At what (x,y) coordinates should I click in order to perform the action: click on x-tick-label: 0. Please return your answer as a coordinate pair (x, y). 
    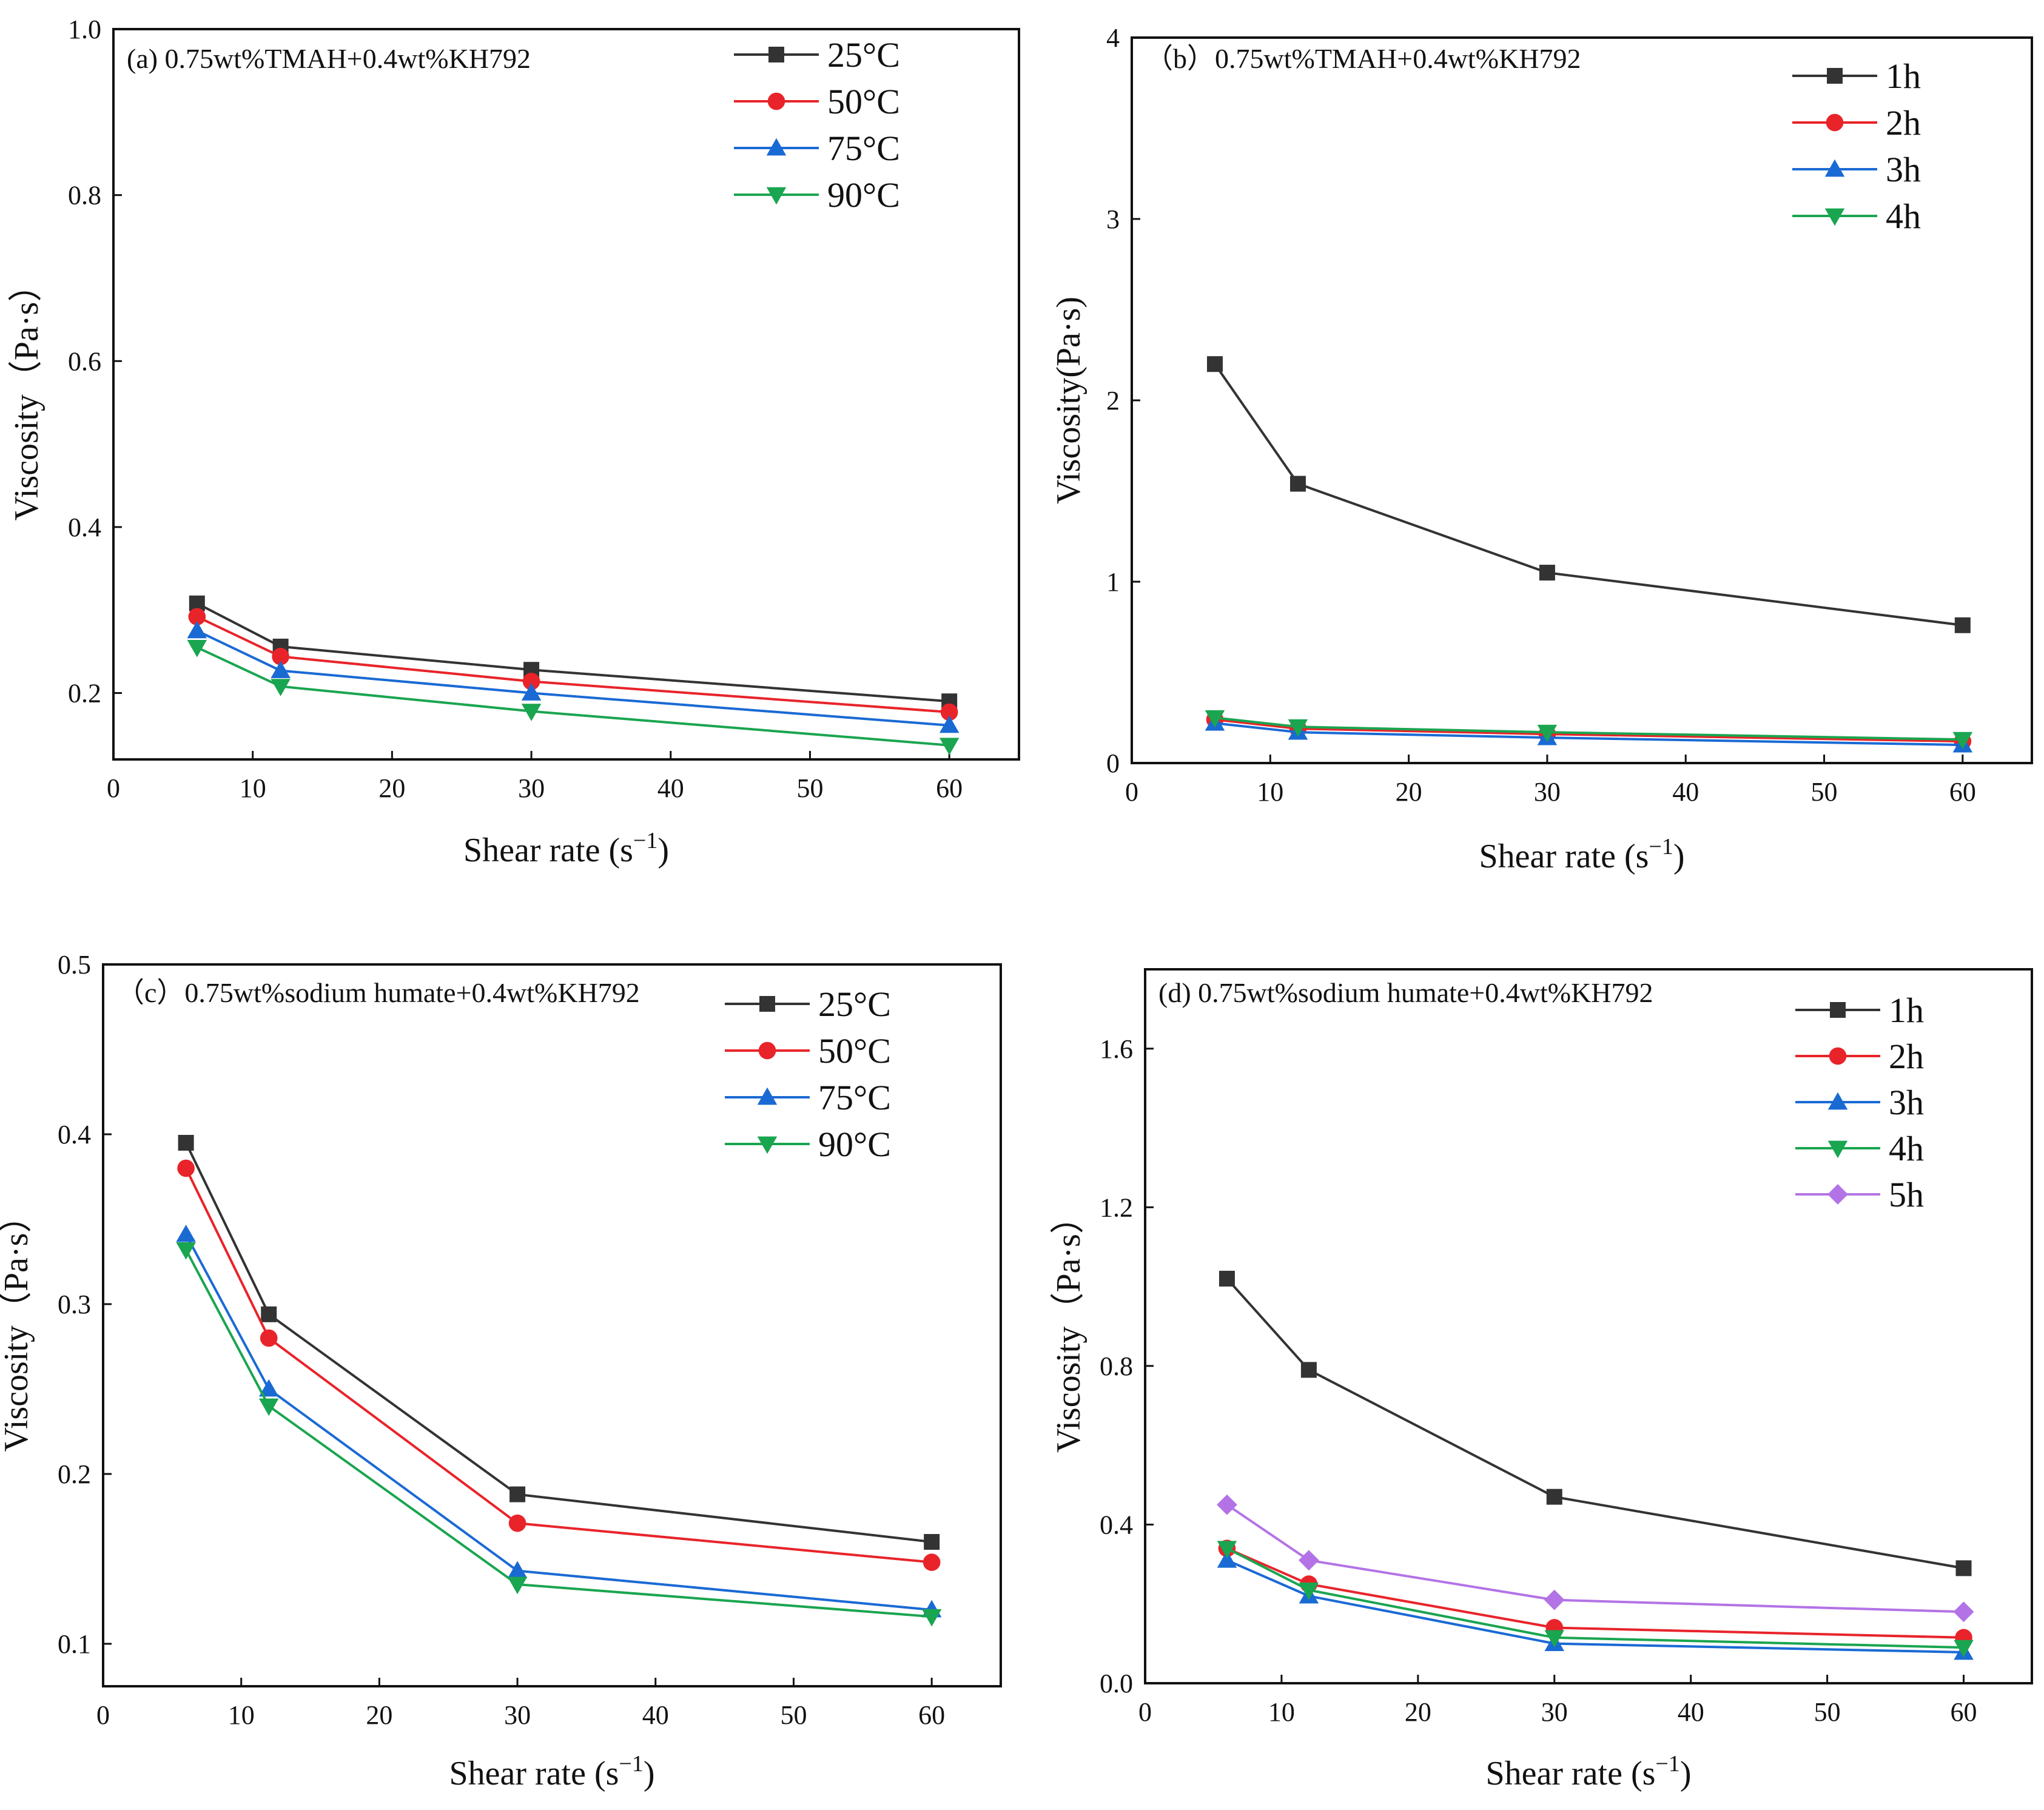
    Looking at the image, I should click on (1131, 792).